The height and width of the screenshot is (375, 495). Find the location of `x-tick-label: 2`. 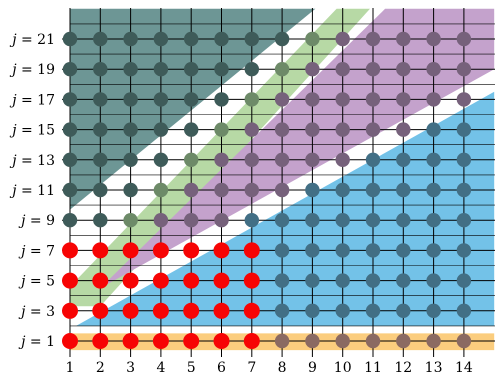

x-tick-label: 2 is located at coordinates (100, 367).